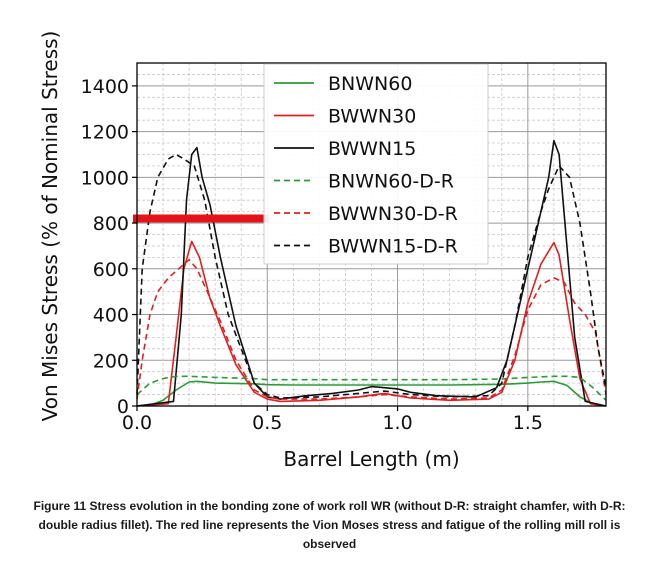  I want to click on y-tick-label: 1400, so click(105, 87).